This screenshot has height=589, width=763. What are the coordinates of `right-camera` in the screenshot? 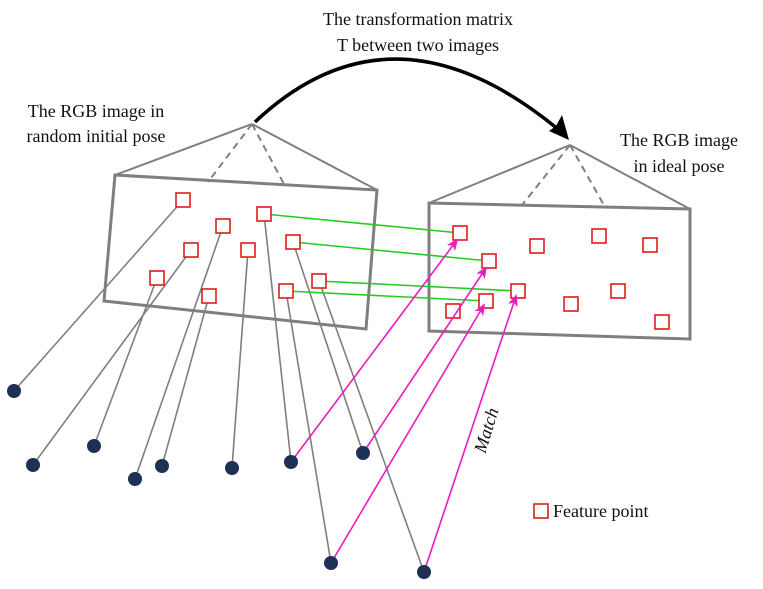 It's located at (559, 242).